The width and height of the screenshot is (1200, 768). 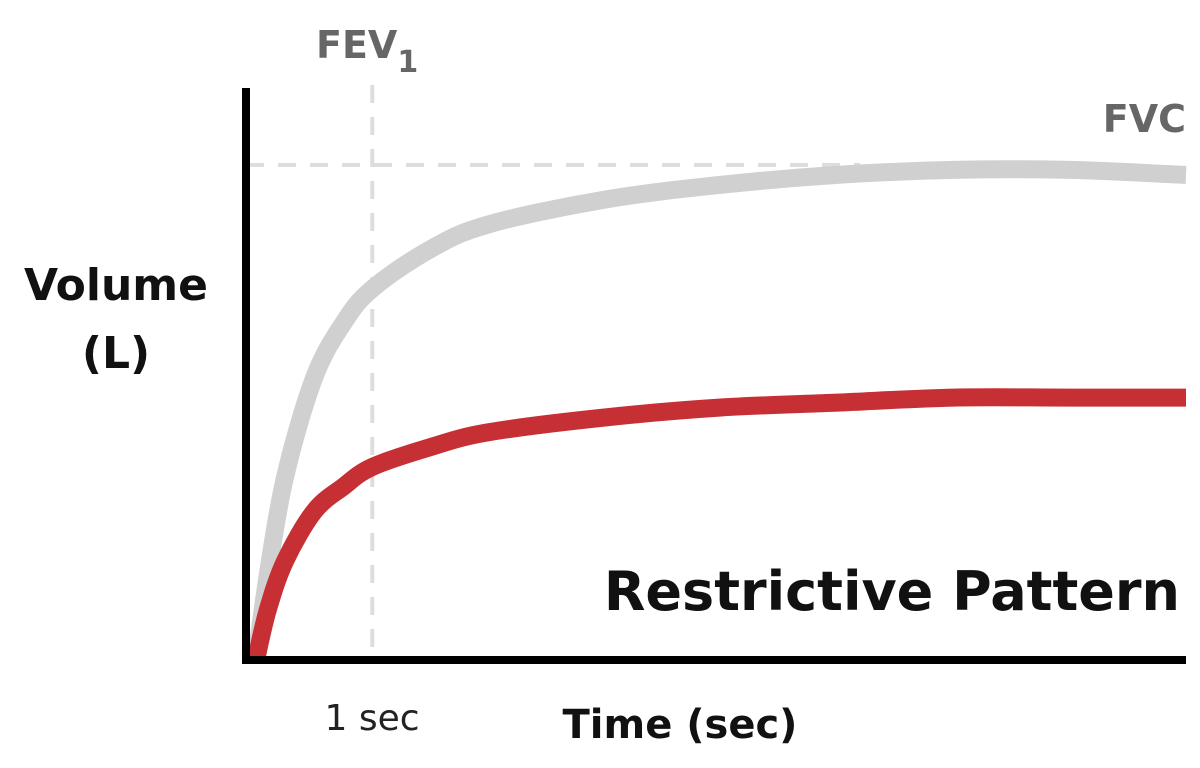 I want to click on y-axis-label-line-1: Volume, so click(x=116, y=285).